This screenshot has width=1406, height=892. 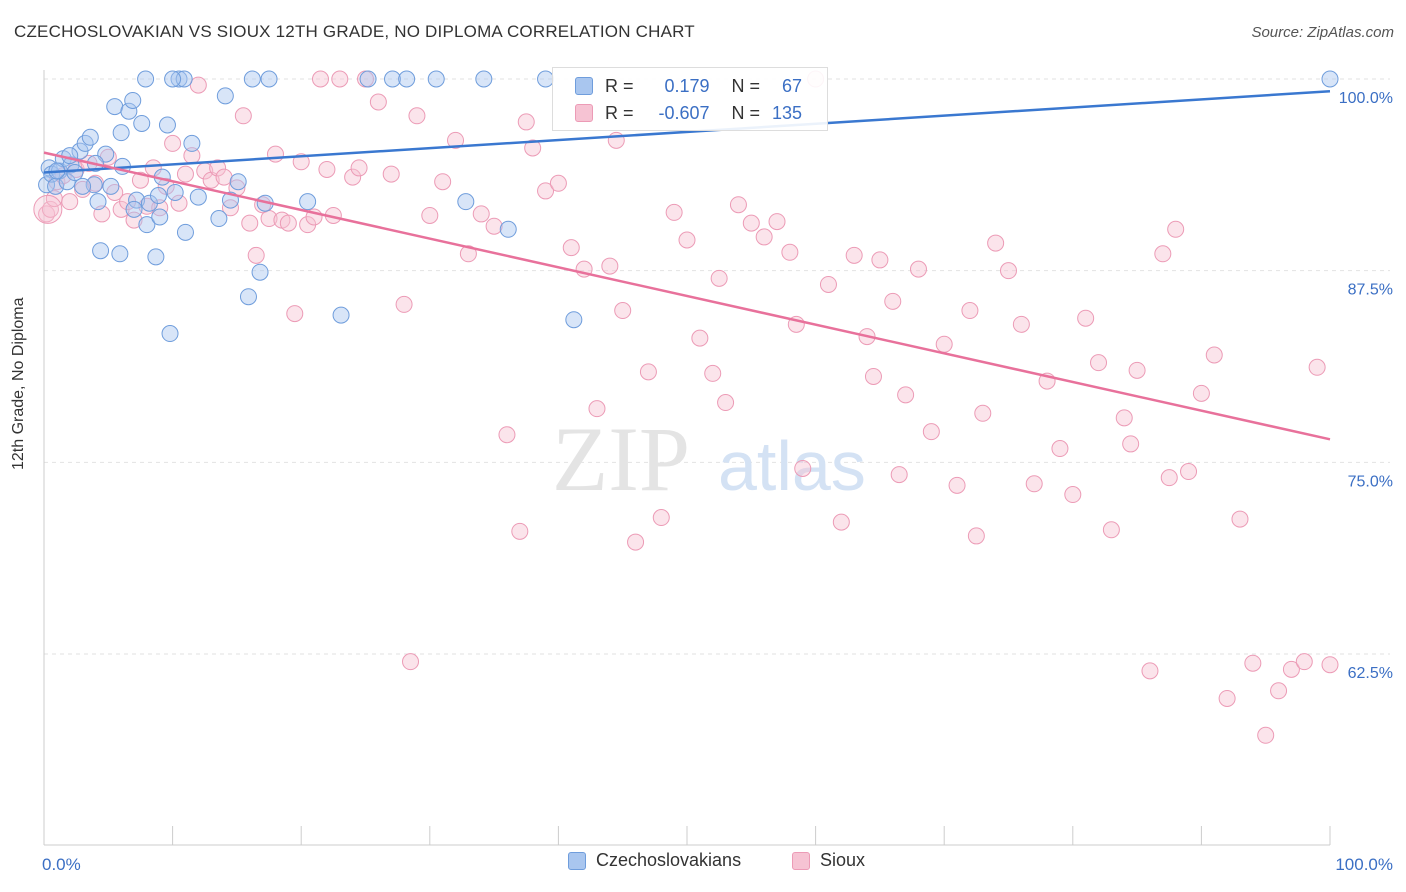 What do you see at coordinates (1364, 864) in the screenshot?
I see `x-tick-label: 100.0%` at bounding box center [1364, 864].